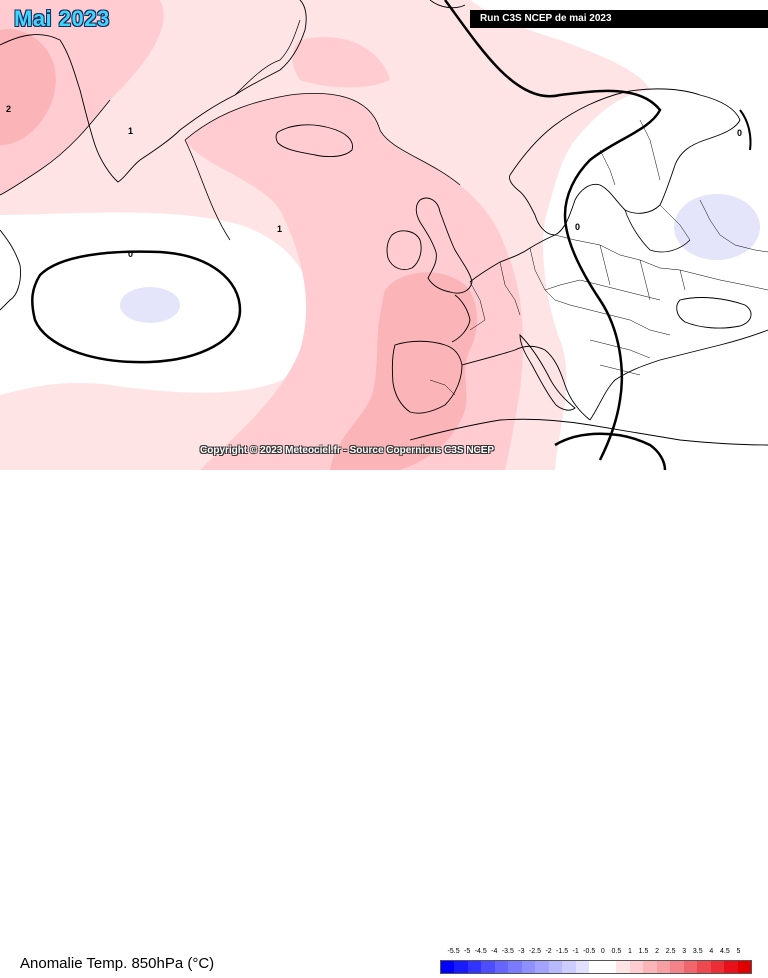 The image size is (768, 978). Describe the element at coordinates (589, 951) in the screenshot. I see `legend-tick-label: -0.5` at that location.